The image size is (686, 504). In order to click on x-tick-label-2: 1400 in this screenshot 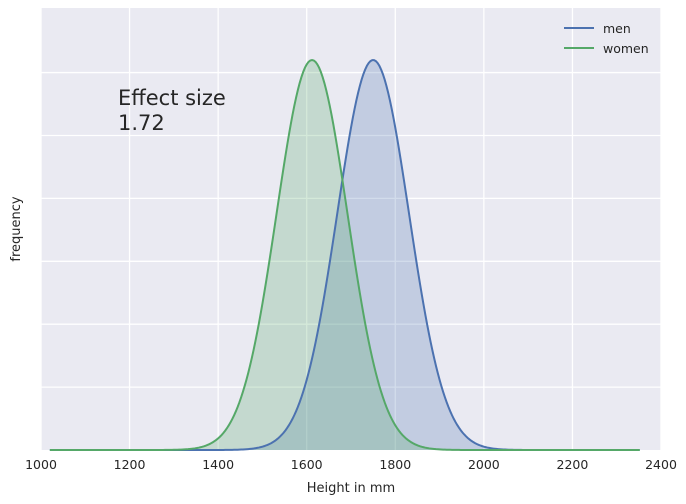, I will do `click(218, 464)`.